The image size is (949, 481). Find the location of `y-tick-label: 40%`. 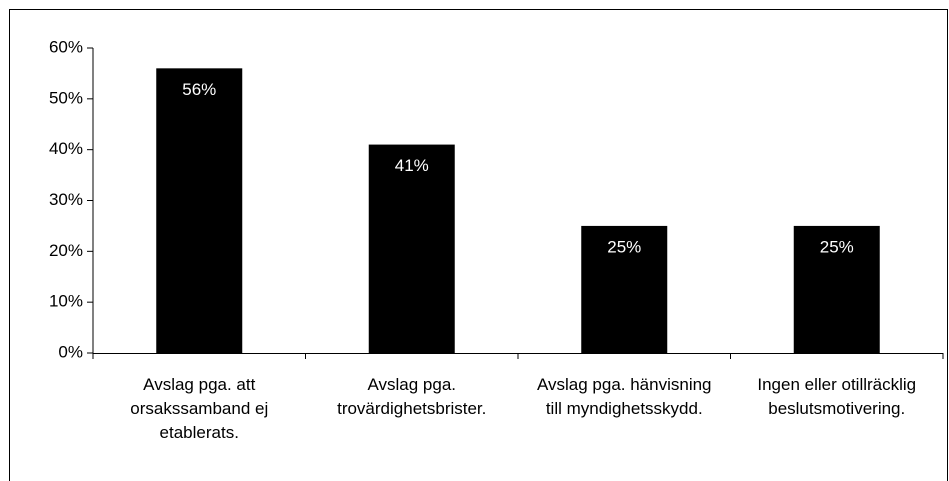

y-tick-label: 40% is located at coordinates (66, 148).